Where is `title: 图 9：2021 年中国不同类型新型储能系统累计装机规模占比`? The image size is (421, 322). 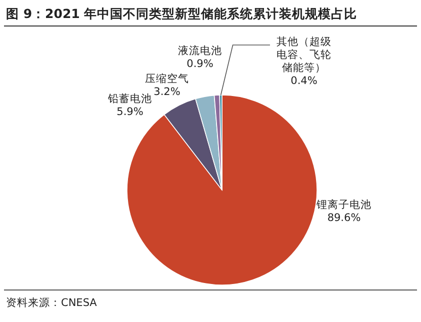 title: 图 9：2021 年中国不同类型新型储能系统累计装机规模占比 is located at coordinates (182, 13).